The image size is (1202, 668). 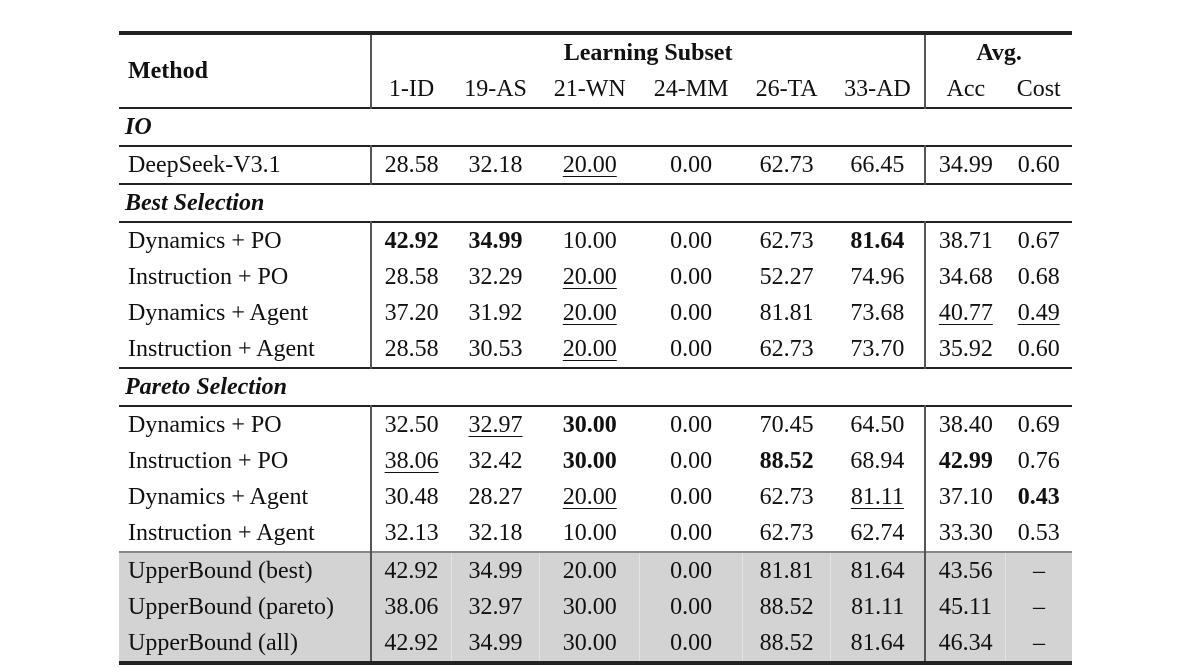 I want to click on value-cell: 62.73, so click(x=787, y=497).